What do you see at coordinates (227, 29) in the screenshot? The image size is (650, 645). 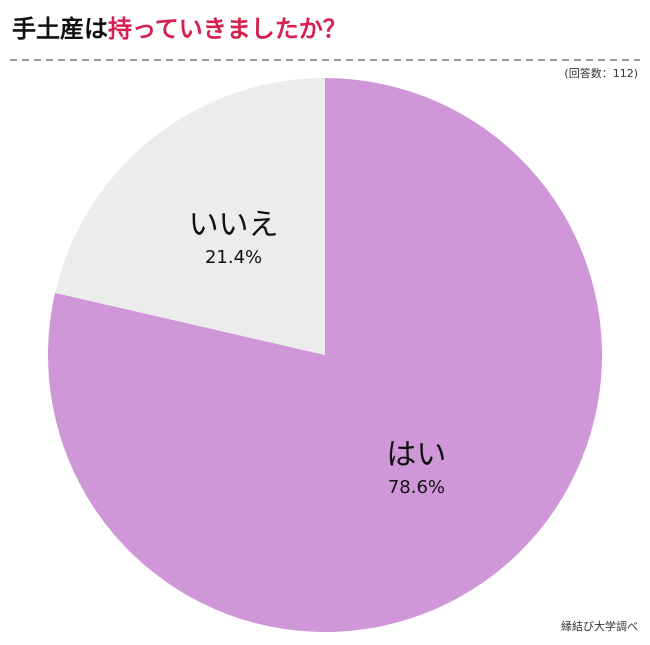 I see `title-part: 持っていきましたか？` at bounding box center [227, 29].